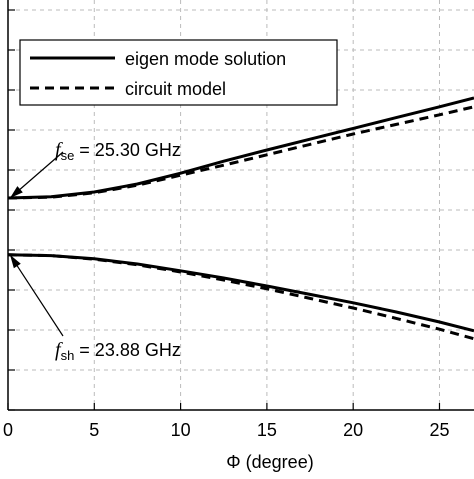 The height and width of the screenshot is (479, 474). Describe the element at coordinates (269, 462) in the screenshot. I see `x-axis-label: Φ (degree)` at that location.